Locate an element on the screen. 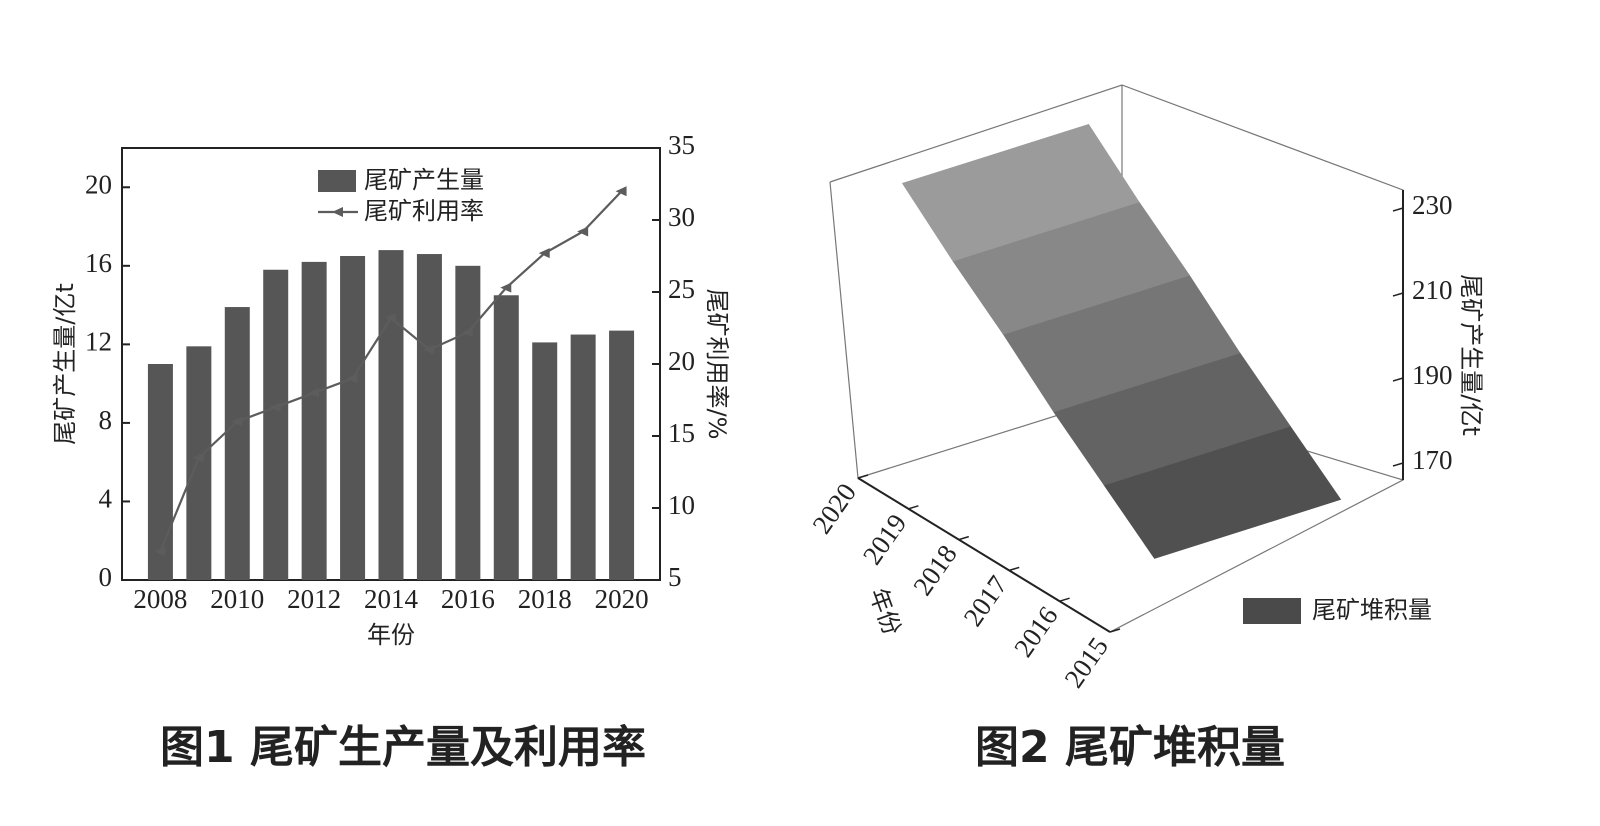 This screenshot has height=826, width=1600. y2-tick-label: 30 is located at coordinates (681, 217).